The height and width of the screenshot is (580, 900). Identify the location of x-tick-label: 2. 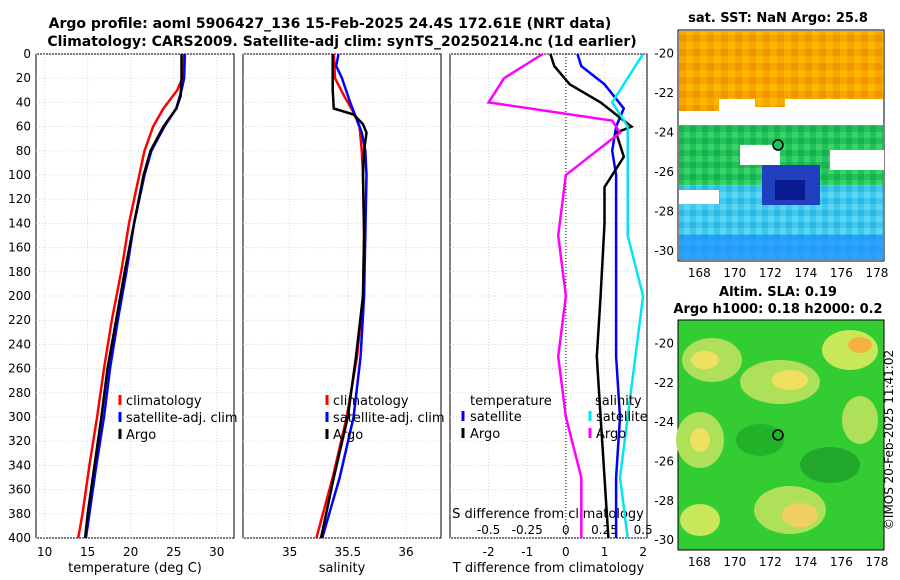
(643, 552).